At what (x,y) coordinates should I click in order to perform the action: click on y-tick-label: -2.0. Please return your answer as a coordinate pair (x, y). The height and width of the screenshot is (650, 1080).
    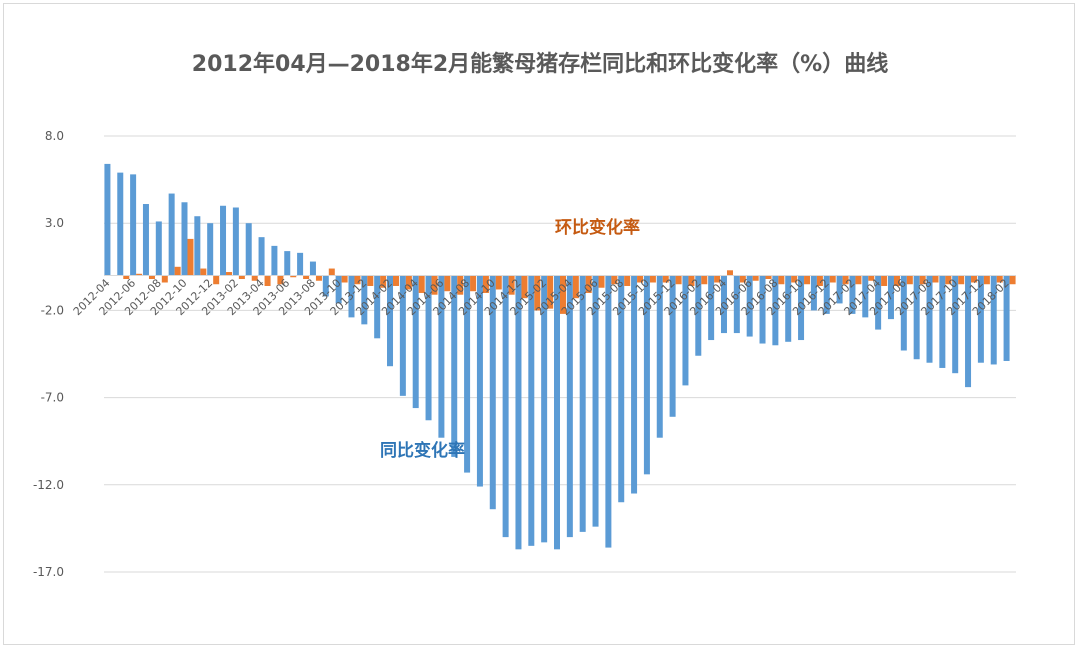
    Looking at the image, I should click on (52, 310).